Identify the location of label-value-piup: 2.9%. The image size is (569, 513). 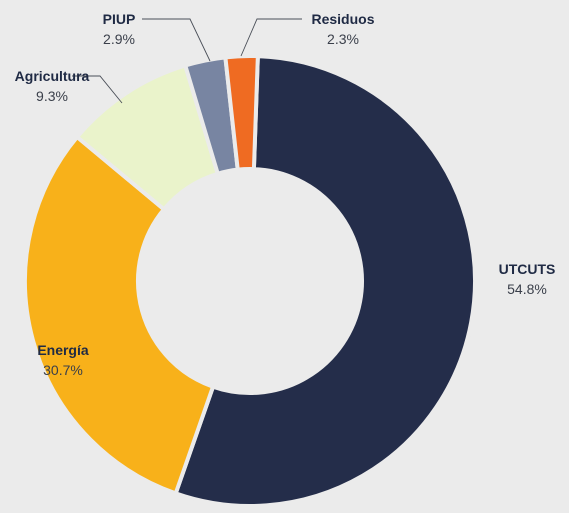
(119, 39).